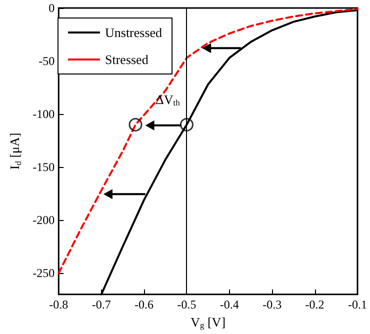 This screenshot has width=370, height=334. What do you see at coordinates (229, 304) in the screenshot?
I see `x-tick-label: -0.4` at bounding box center [229, 304].